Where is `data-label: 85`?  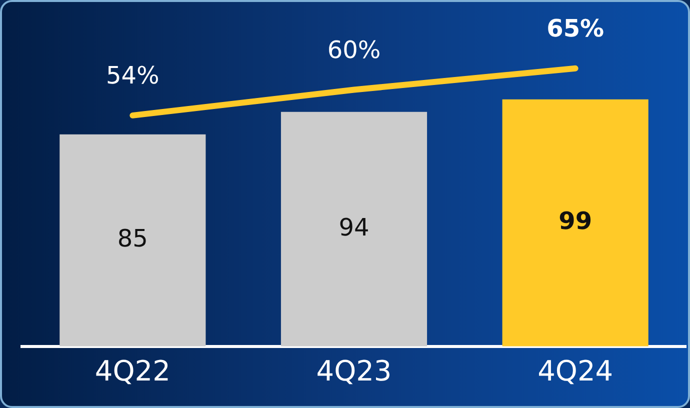
data-label: 85 is located at coordinates (132, 238).